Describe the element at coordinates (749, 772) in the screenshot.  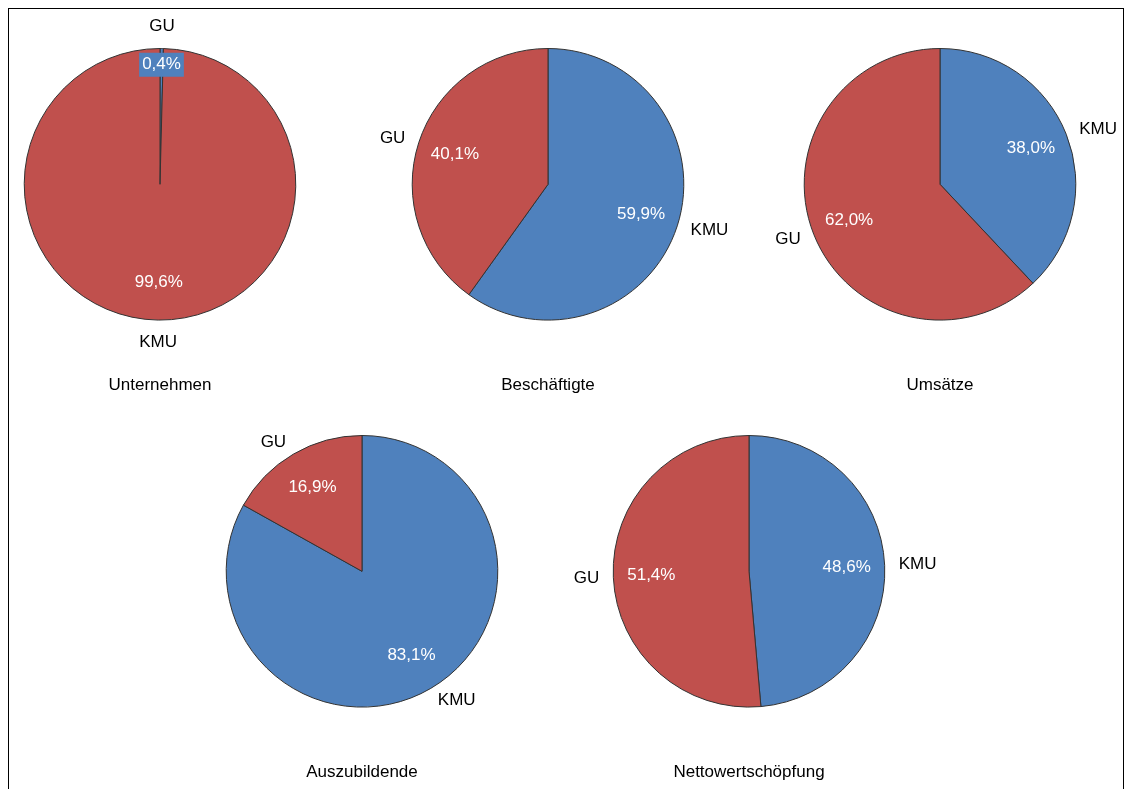
I see `text: Nettowertschöpfung` at that location.